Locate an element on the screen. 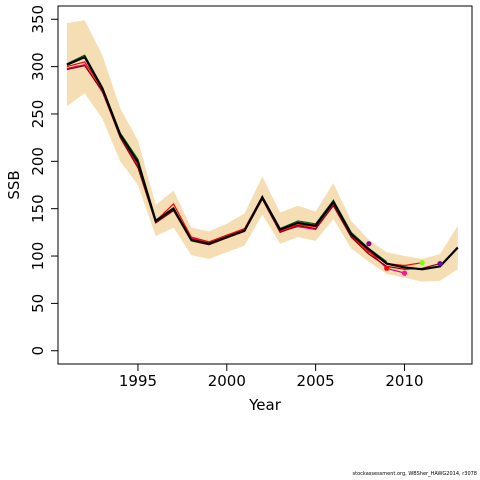 The image size is (480, 480). x-tick-label-2010: 2010 is located at coordinates (404, 381).